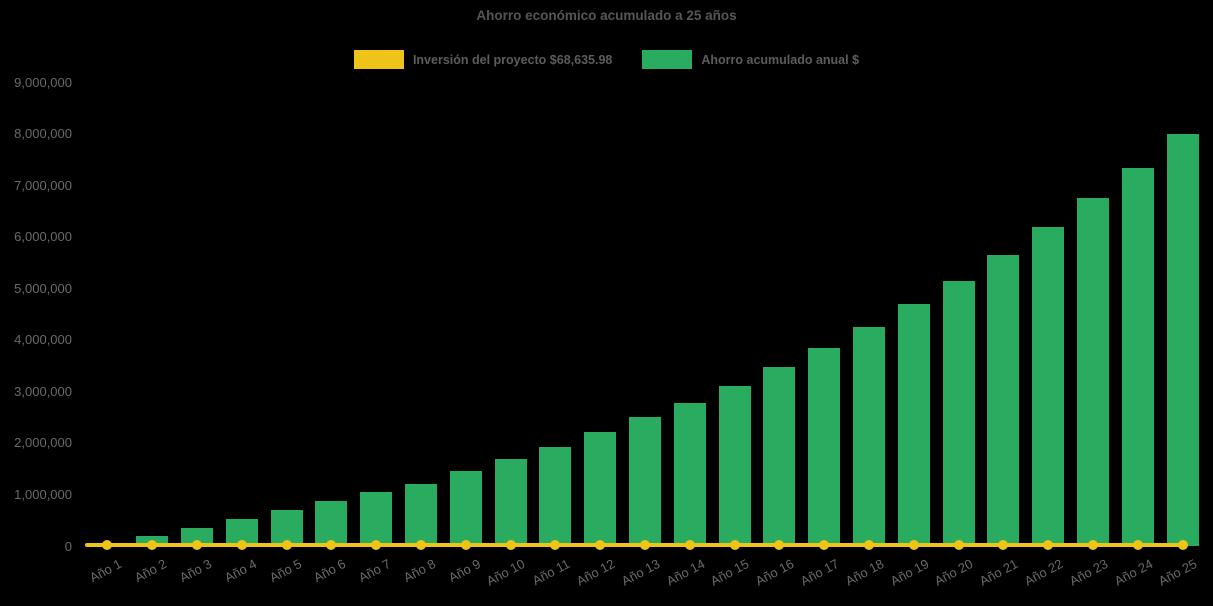 The width and height of the screenshot is (1213, 606). Describe the element at coordinates (43, 494) in the screenshot. I see `y-tick-label: 1,000,000` at that location.